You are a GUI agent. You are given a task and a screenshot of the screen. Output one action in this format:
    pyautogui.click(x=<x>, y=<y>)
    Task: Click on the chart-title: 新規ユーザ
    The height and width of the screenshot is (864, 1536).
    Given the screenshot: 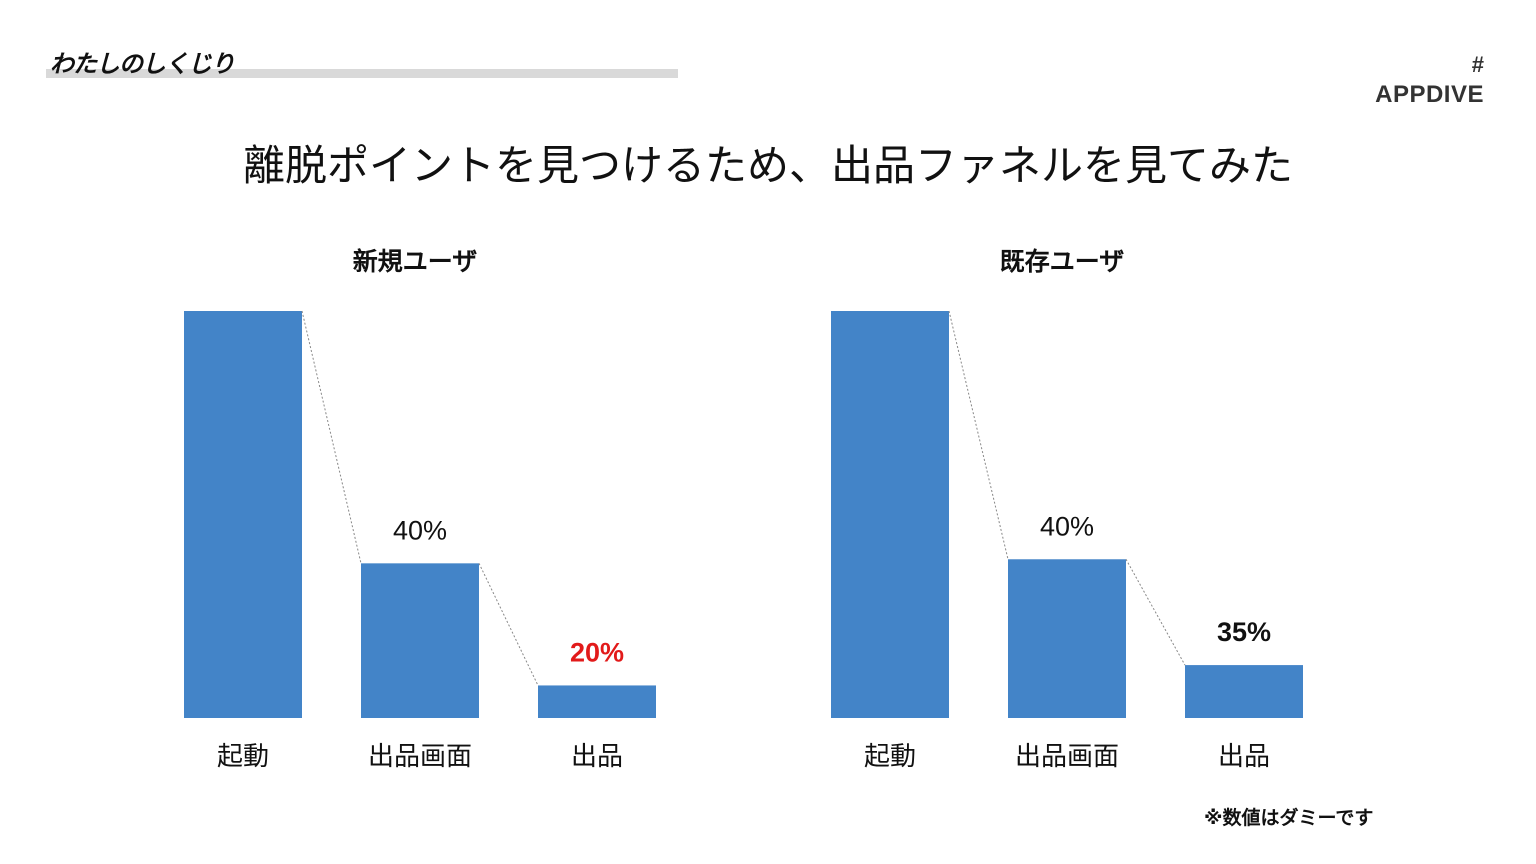 What is the action you would take?
    pyautogui.click(x=415, y=261)
    